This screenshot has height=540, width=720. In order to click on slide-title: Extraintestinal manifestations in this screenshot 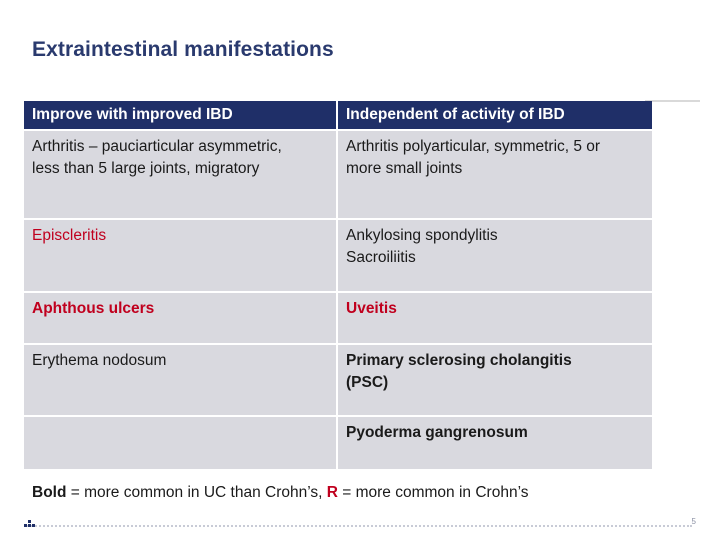, I will do `click(183, 49)`.